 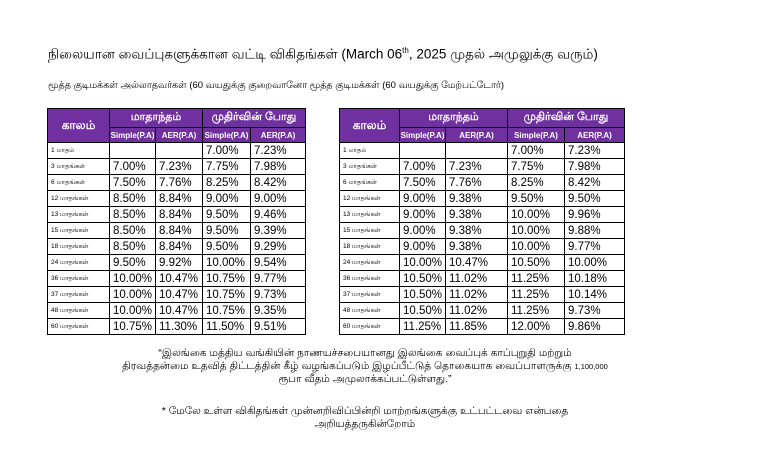 I want to click on period-cell: 12 மாதங்கள், so click(x=78, y=198).